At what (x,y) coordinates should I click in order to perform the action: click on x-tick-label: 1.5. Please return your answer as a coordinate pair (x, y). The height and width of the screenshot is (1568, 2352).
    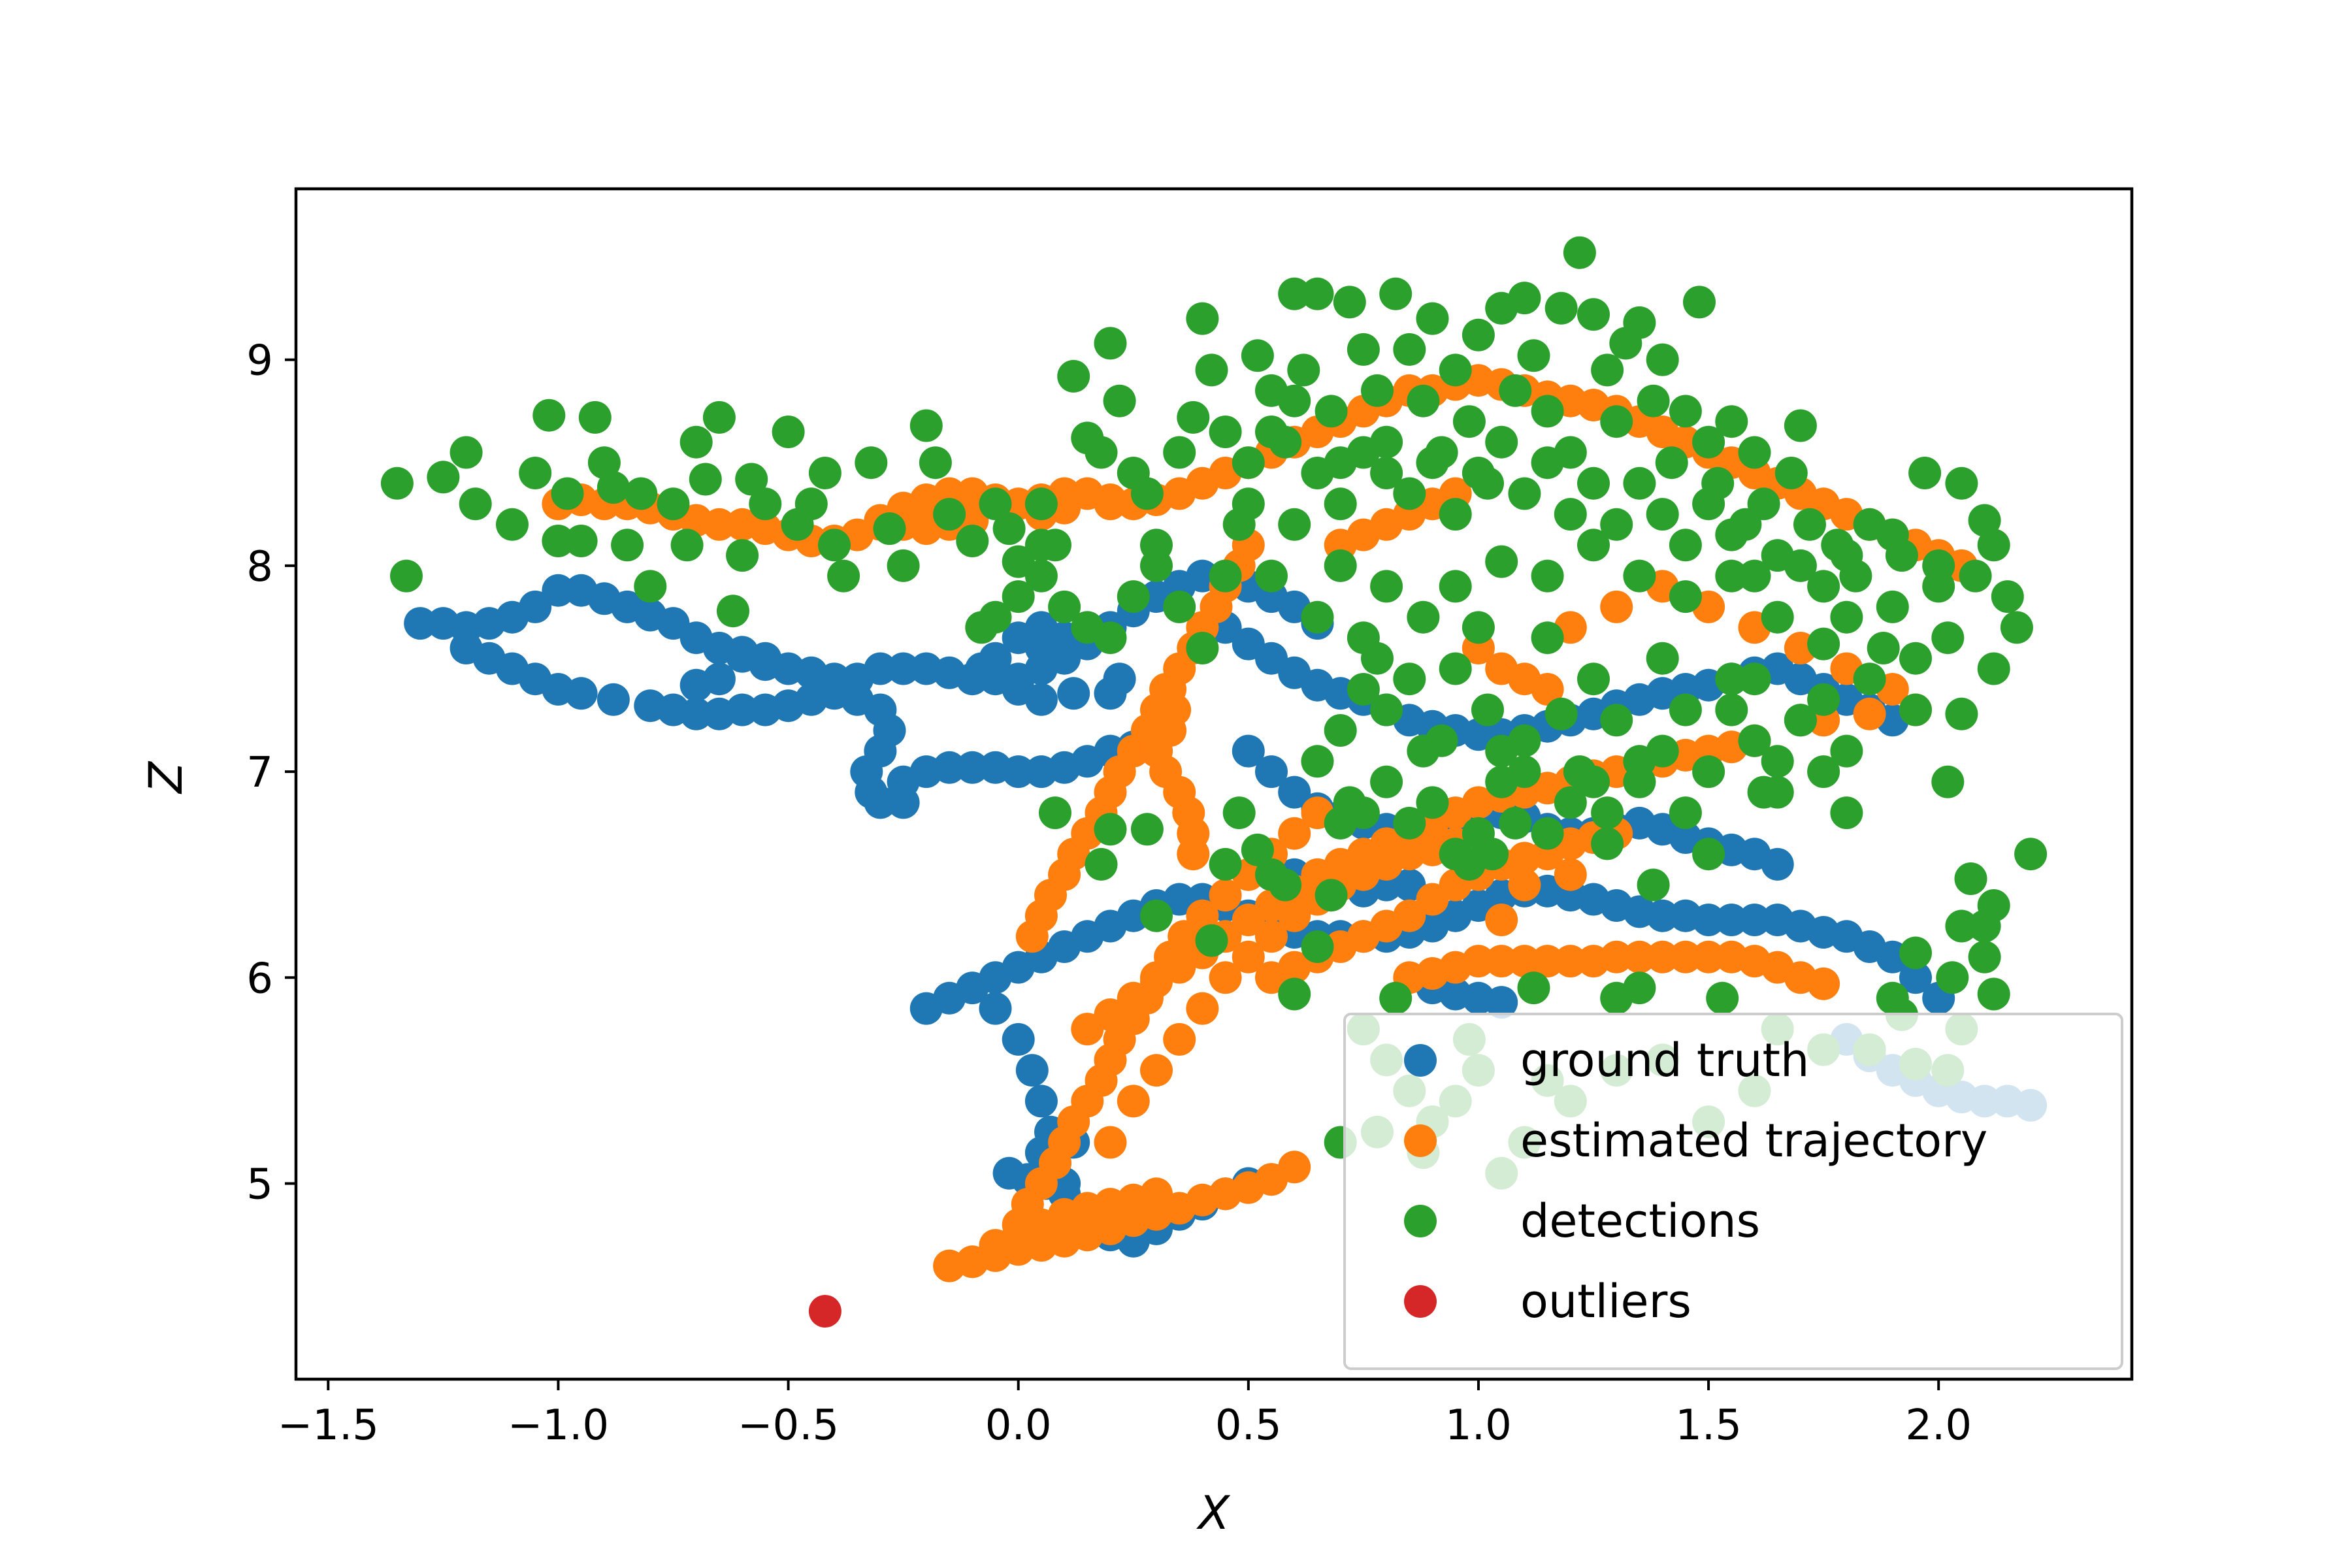
    Looking at the image, I should click on (1708, 1425).